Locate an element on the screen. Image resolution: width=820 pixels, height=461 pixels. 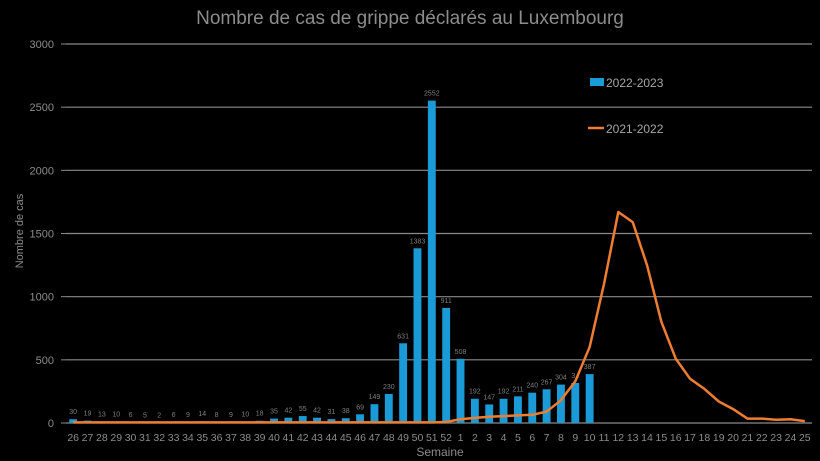
x-tick-label: 10 is located at coordinates (590, 438).